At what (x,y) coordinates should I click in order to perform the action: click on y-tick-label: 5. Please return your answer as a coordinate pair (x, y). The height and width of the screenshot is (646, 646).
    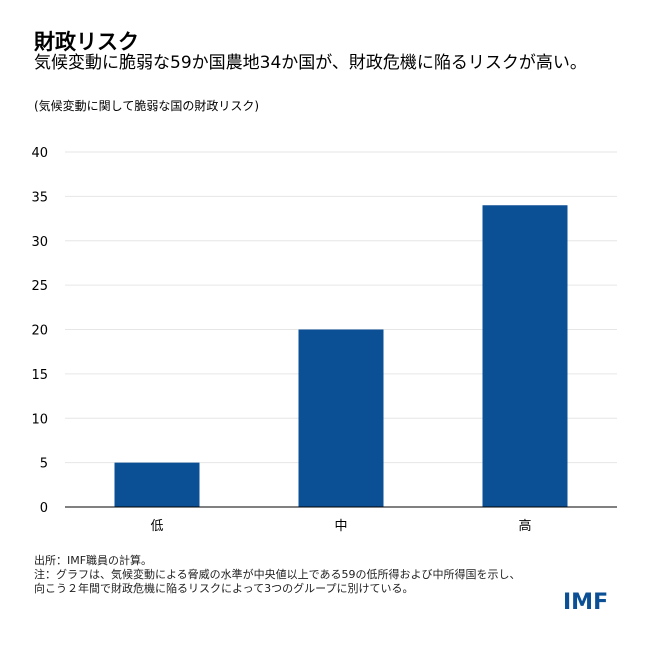
    Looking at the image, I should click on (44, 464).